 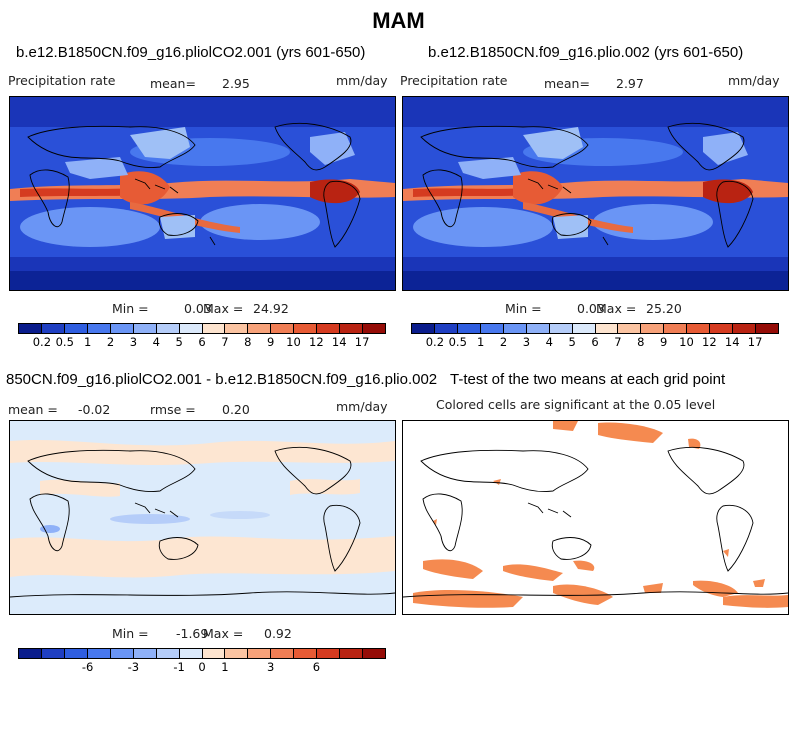 What do you see at coordinates (156, 342) in the screenshot?
I see `colorbar-tick-label: 4` at bounding box center [156, 342].